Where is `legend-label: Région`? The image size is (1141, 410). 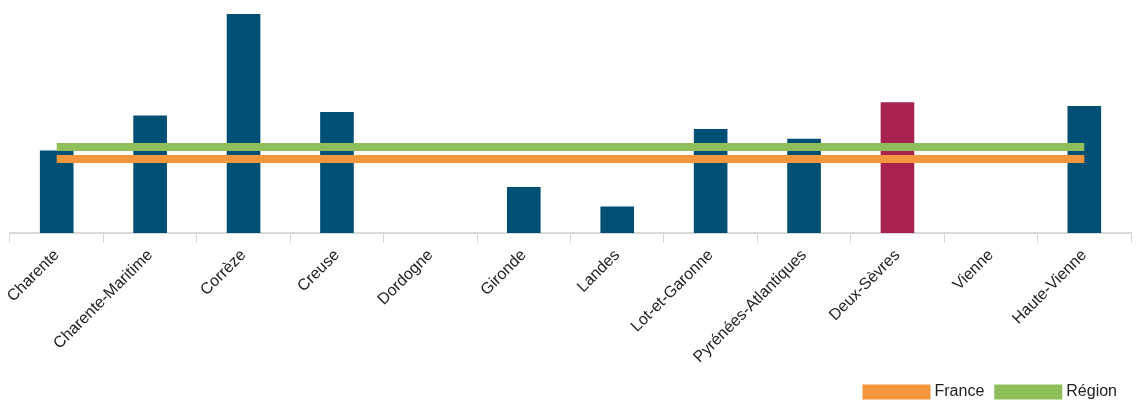
legend-label: Région is located at coordinates (1091, 391).